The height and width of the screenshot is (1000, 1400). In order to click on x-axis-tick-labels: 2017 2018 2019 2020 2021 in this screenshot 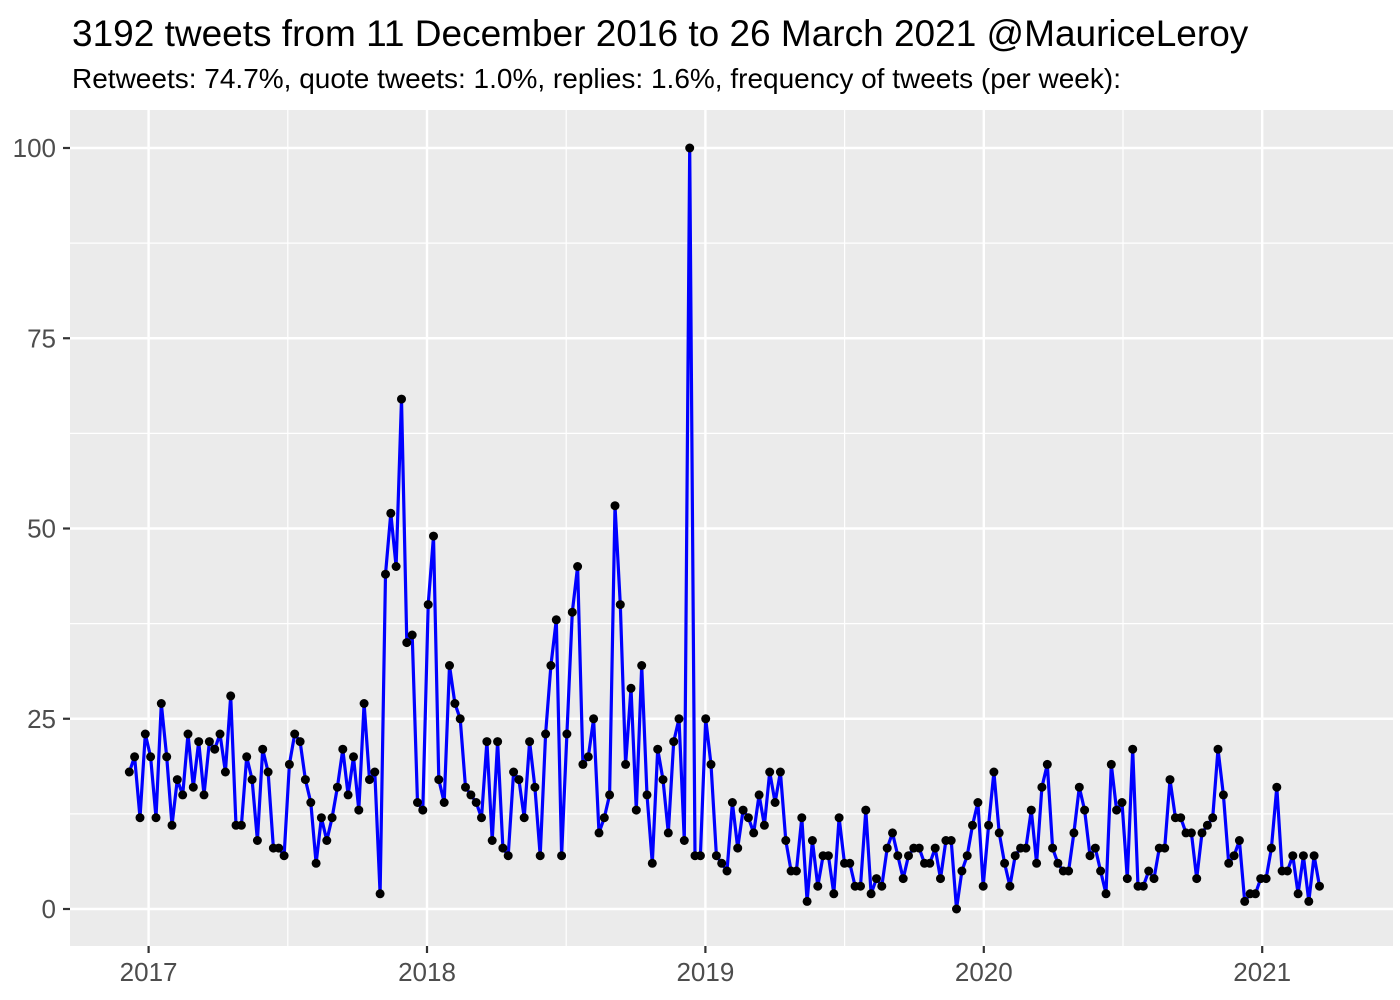, I will do `click(705, 972)`.